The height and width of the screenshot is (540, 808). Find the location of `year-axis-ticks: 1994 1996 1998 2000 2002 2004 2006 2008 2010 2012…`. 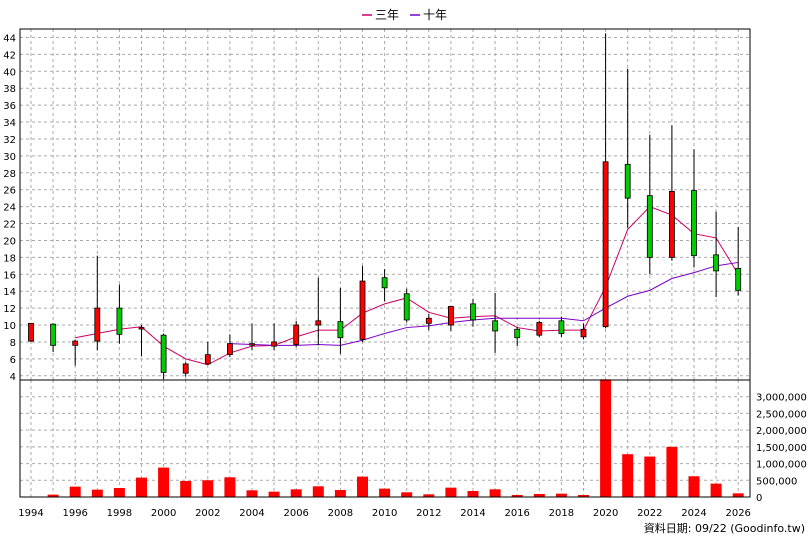

year-axis-ticks: 1994 1996 1998 2000 2002 2004 2006 2008 2010 2012… is located at coordinates (384, 513).